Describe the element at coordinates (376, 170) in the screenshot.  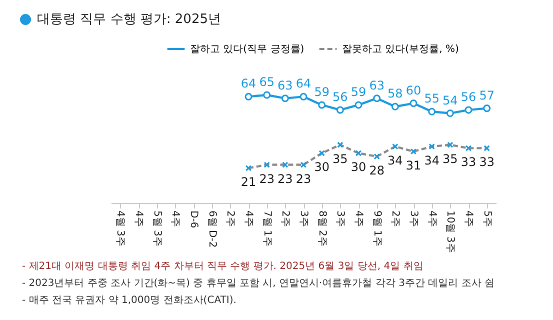
I see `data-label: 28` at that location.